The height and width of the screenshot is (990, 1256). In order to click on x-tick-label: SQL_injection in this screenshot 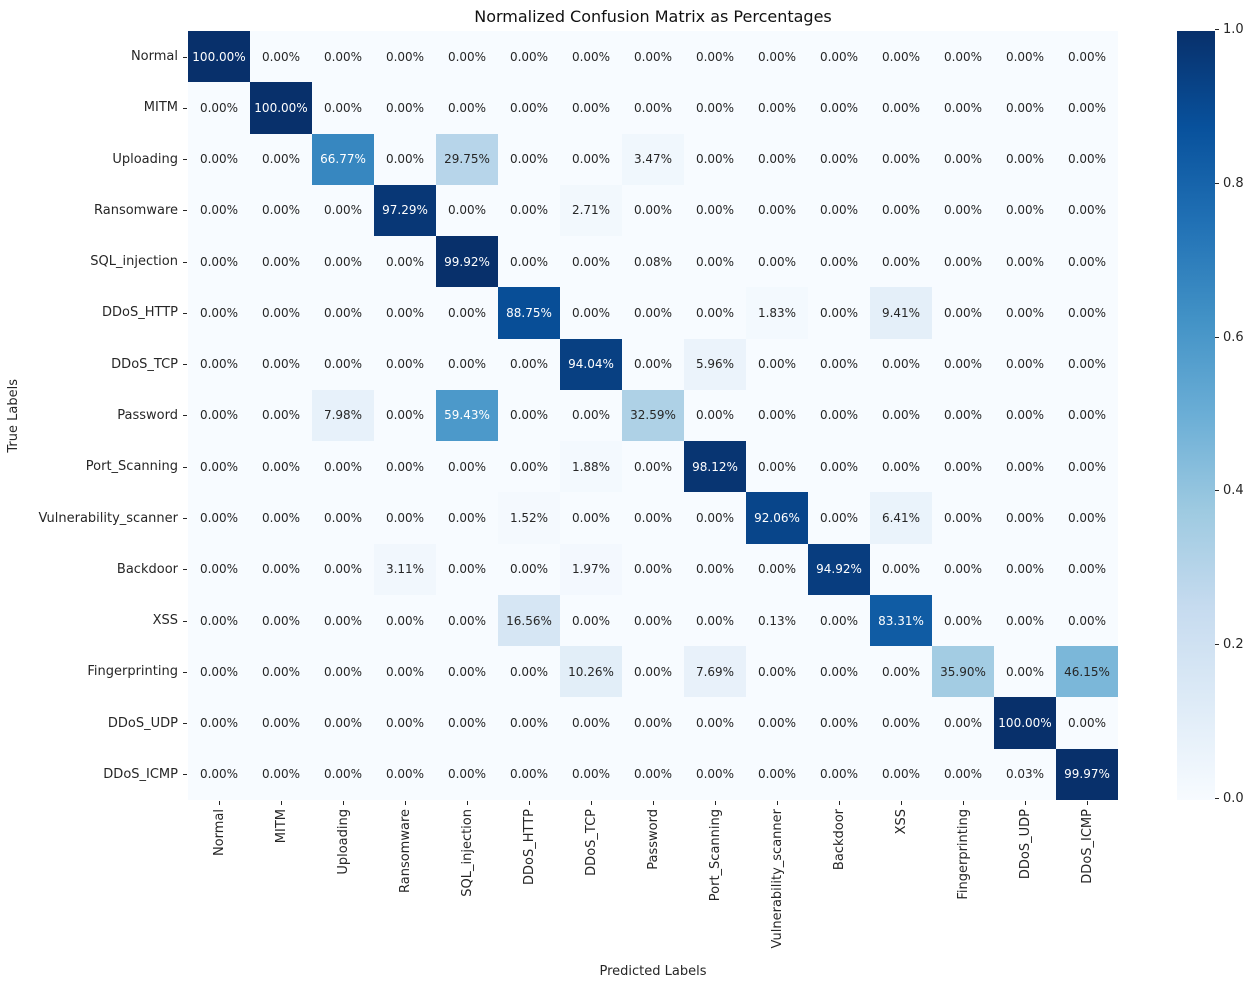, I will do `click(467, 882)`.